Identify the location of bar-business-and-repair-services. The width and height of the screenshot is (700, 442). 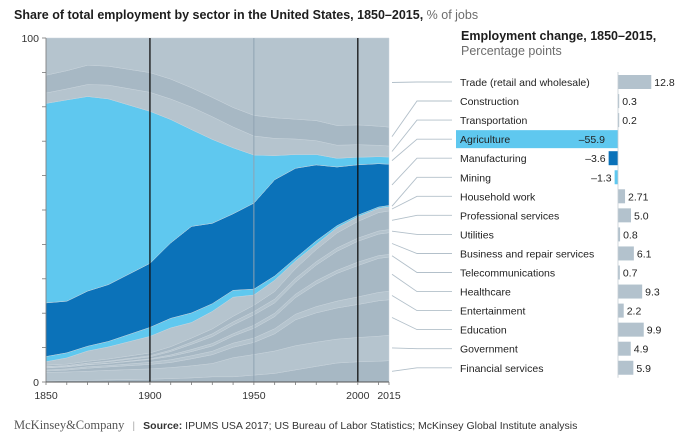
(626, 253).